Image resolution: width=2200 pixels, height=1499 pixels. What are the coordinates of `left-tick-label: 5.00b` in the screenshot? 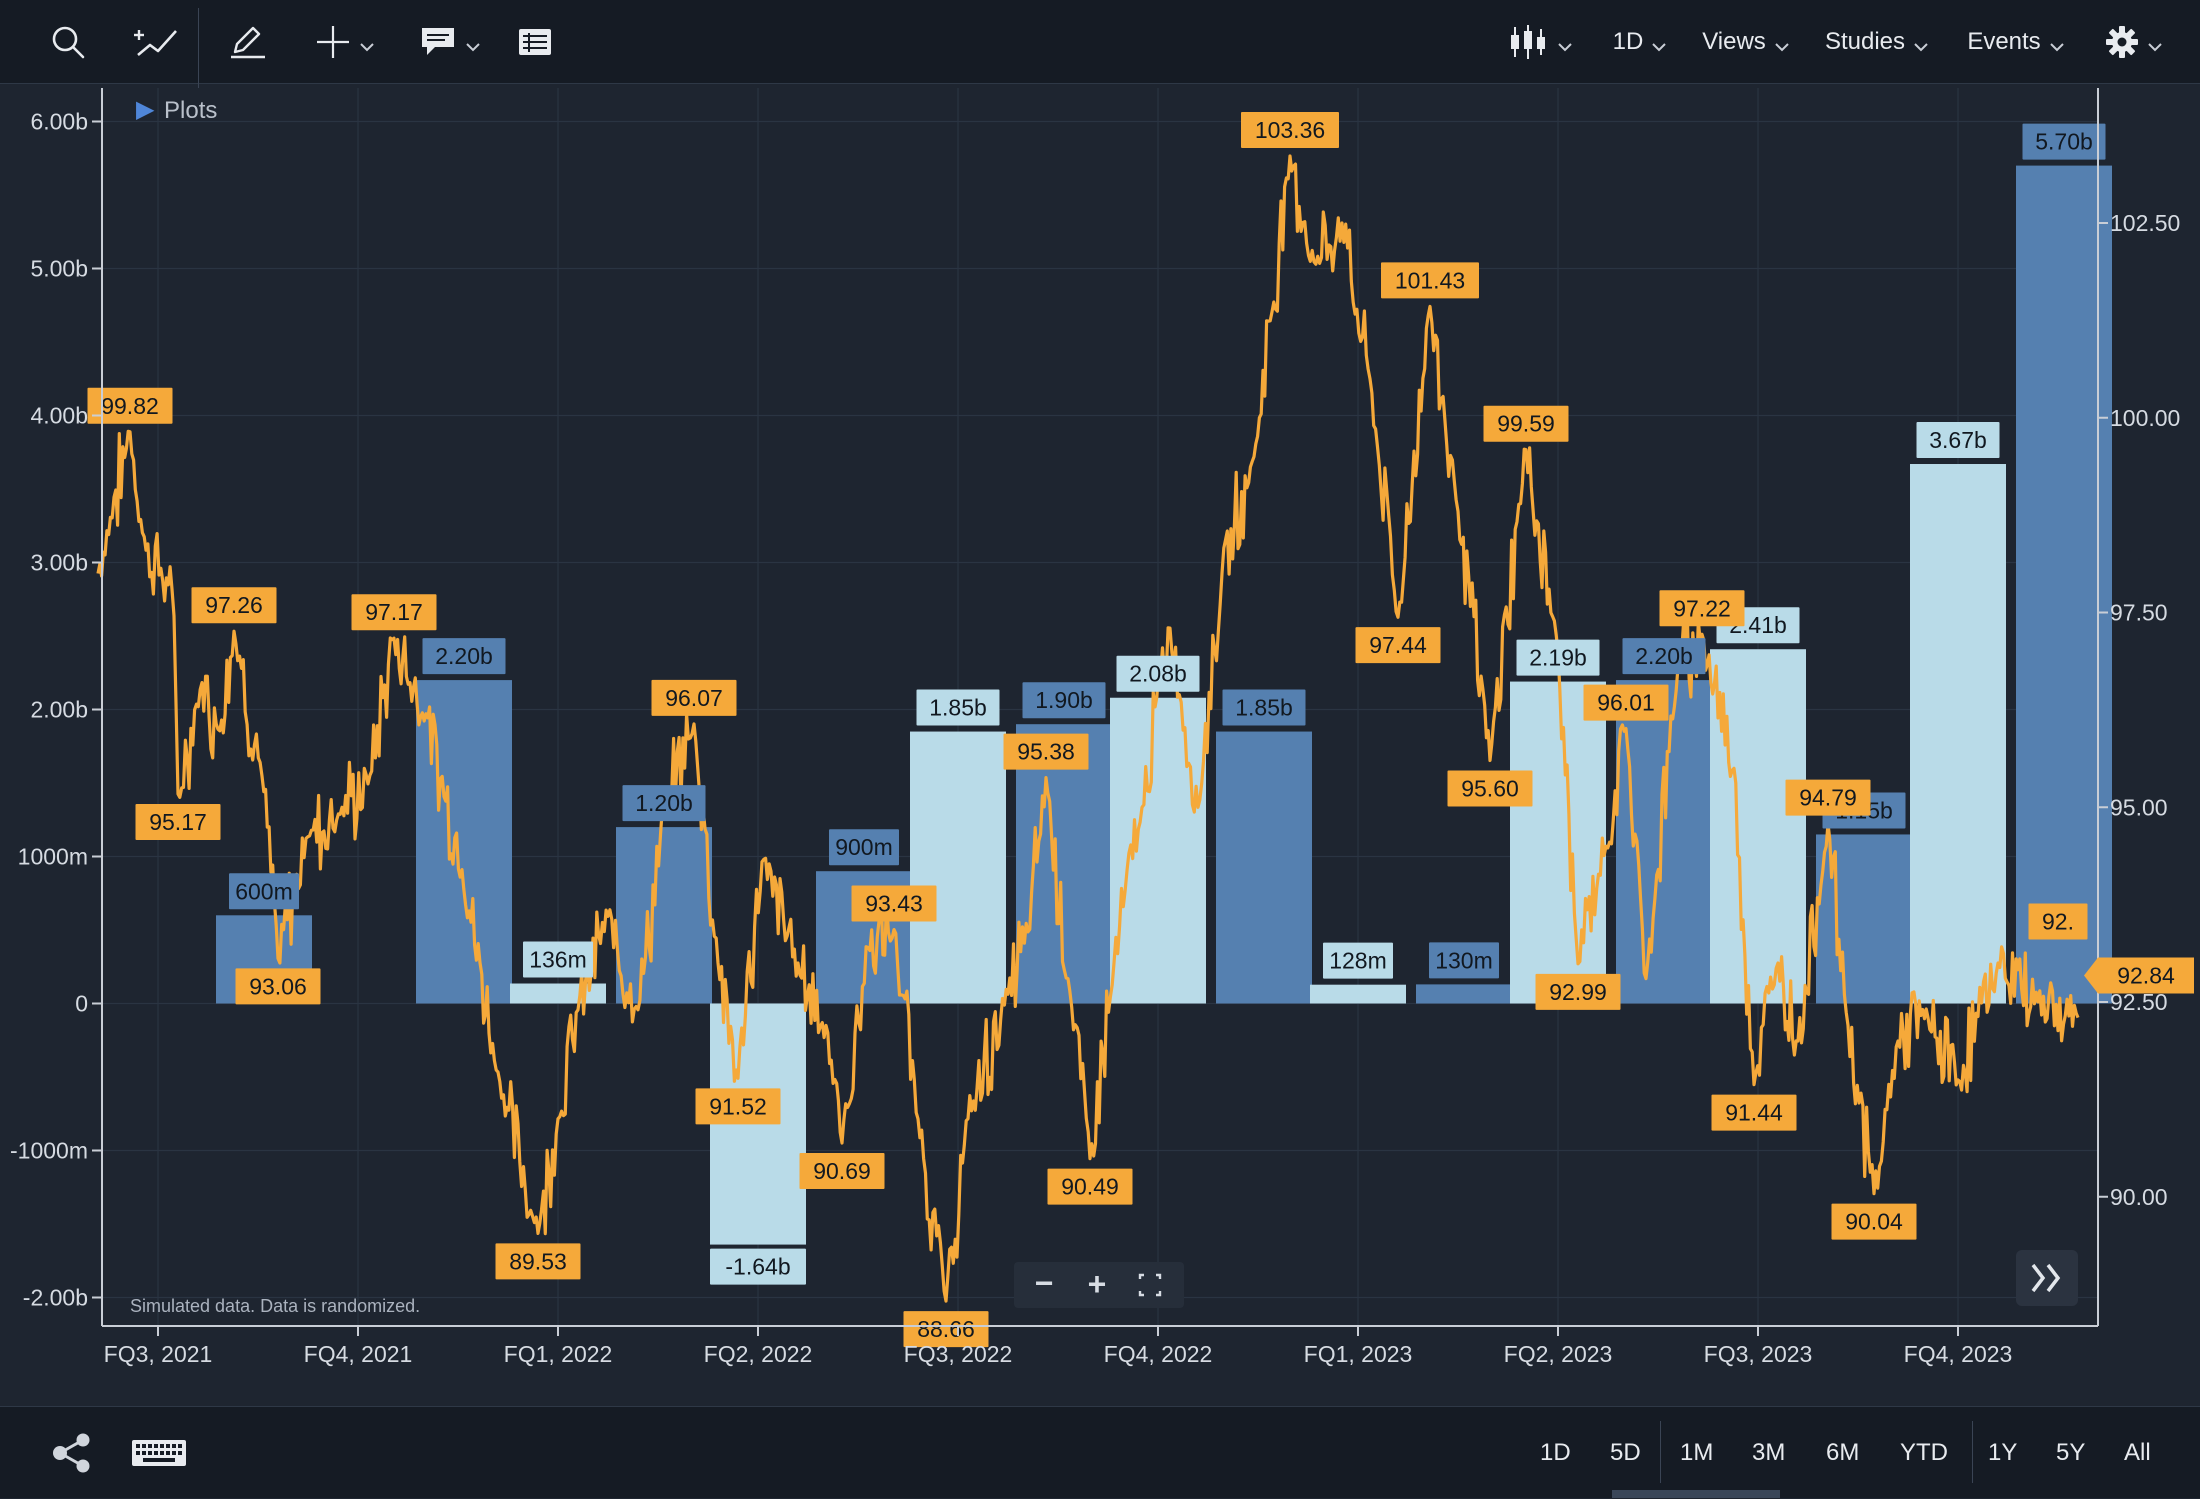 It's located at (59, 269).